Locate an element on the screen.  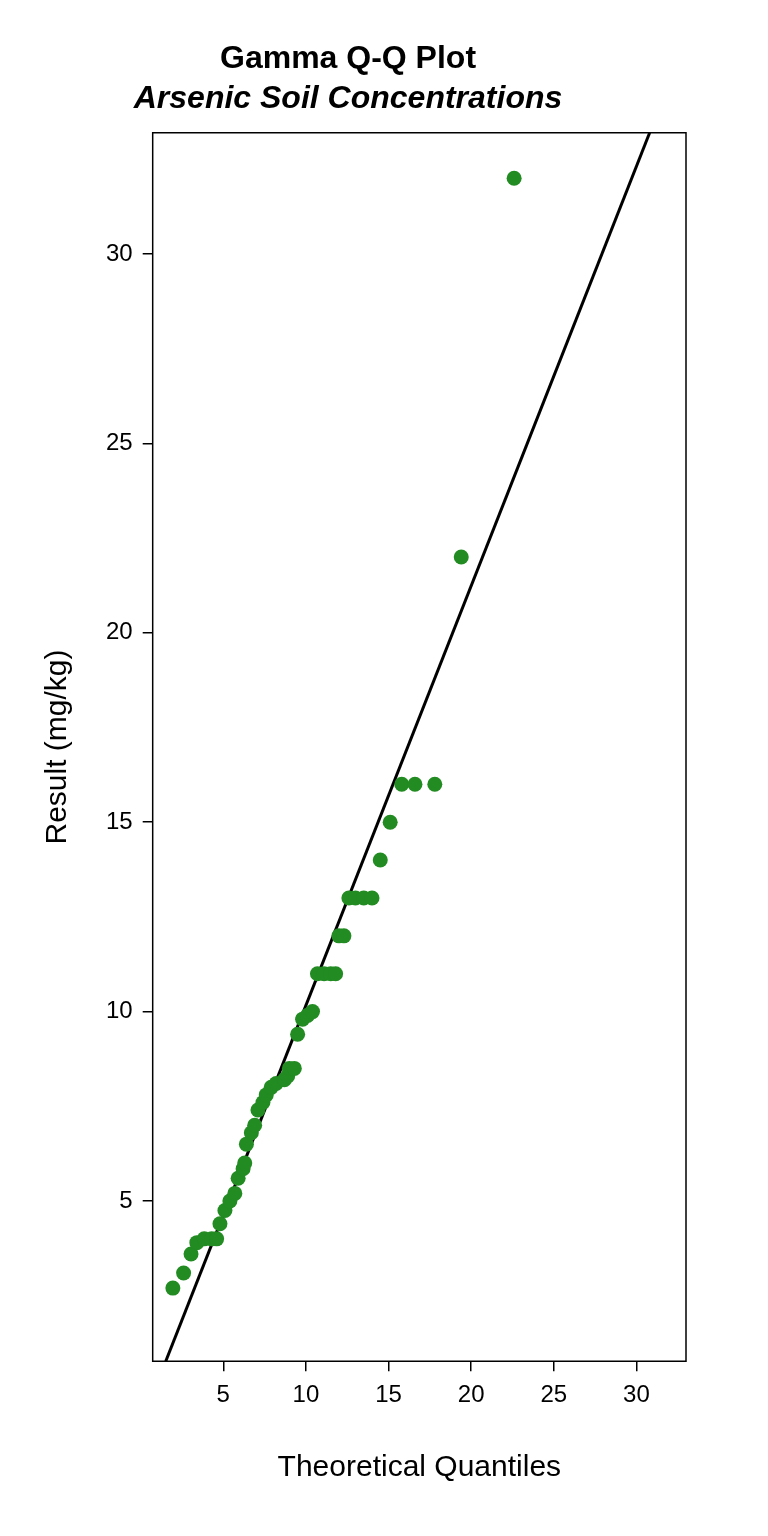
y-tick-label: 15 is located at coordinates (119, 820).